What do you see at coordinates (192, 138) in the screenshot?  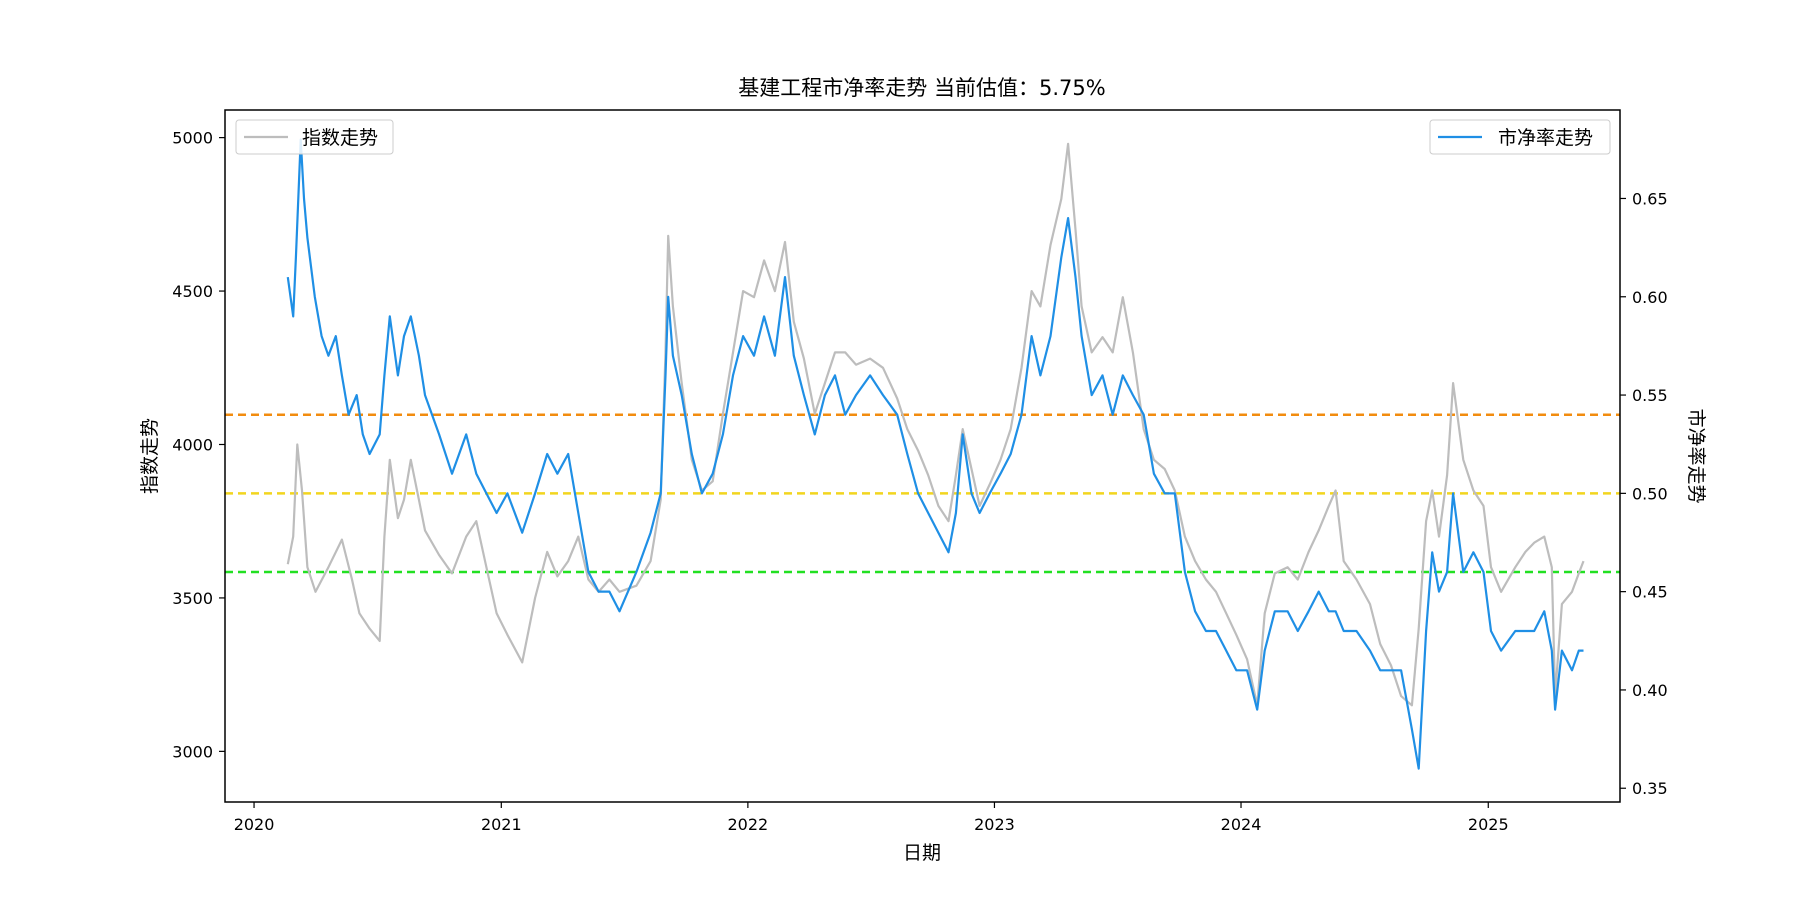 I see `y-left-tick-label: 5000` at bounding box center [192, 138].